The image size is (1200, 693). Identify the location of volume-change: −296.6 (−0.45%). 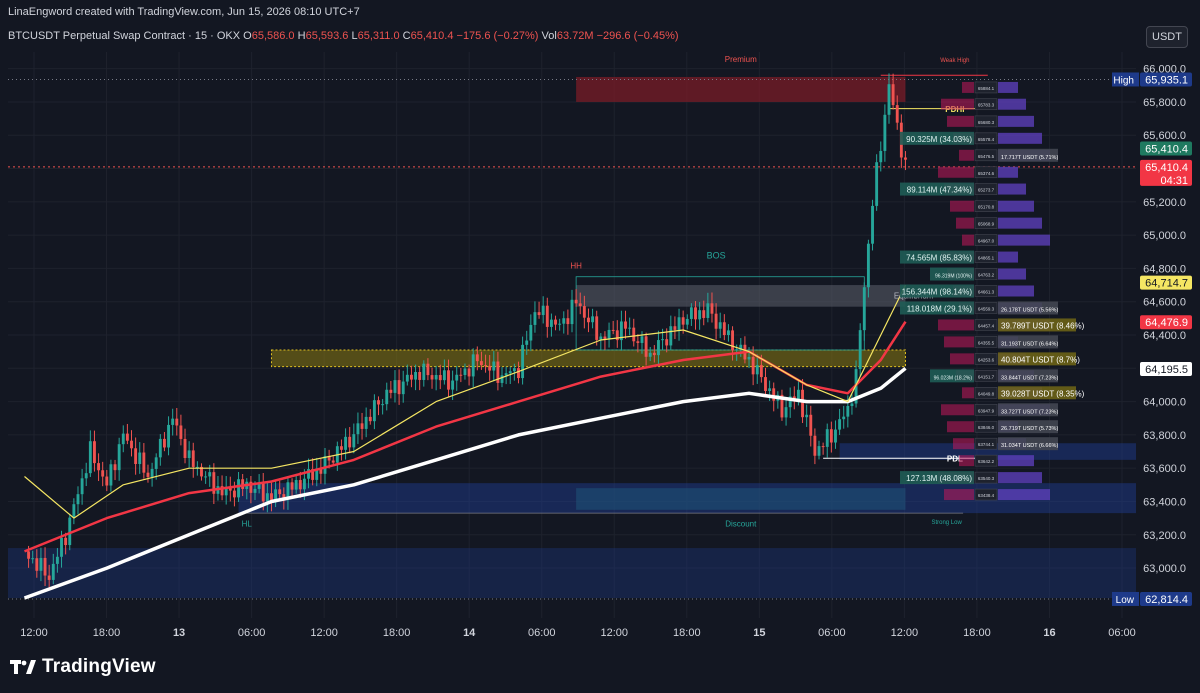
(637, 36).